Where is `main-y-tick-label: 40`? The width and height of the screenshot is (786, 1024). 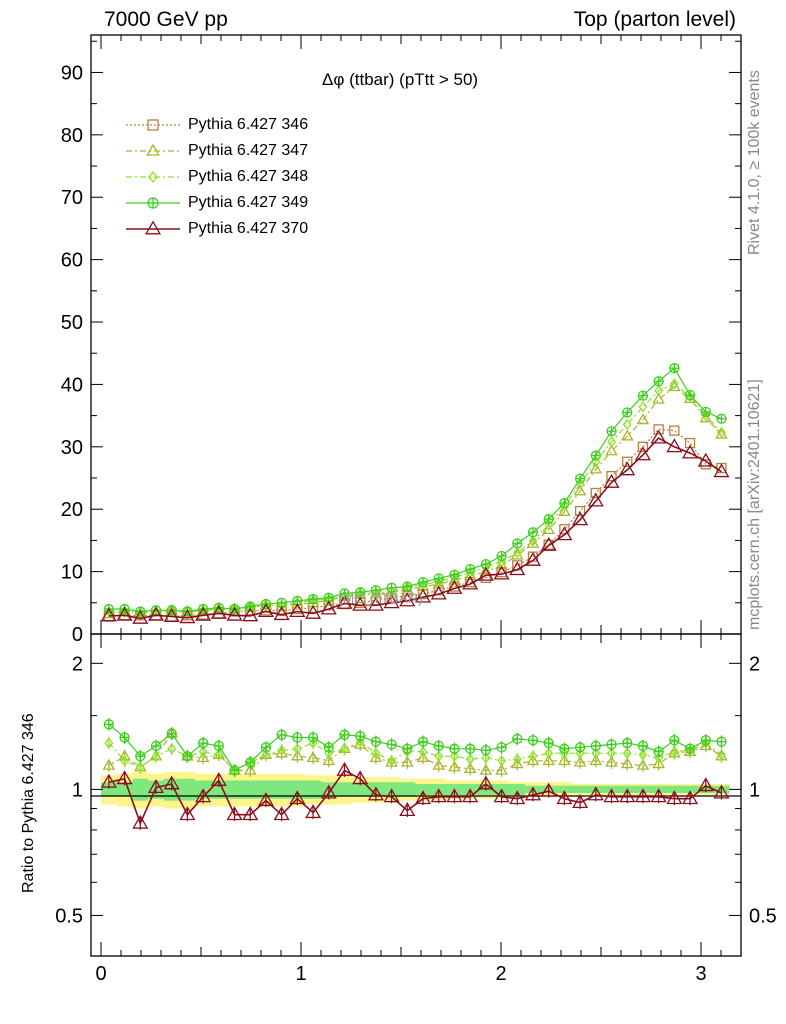
main-y-tick-label: 40 is located at coordinates (72, 385).